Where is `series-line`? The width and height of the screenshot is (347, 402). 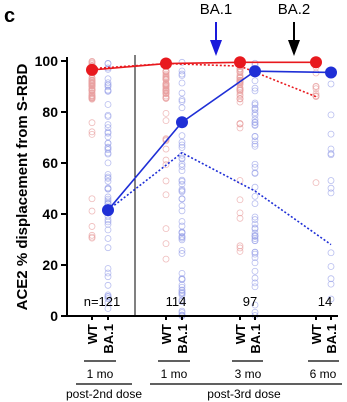
series-line is located at coordinates (204, 80).